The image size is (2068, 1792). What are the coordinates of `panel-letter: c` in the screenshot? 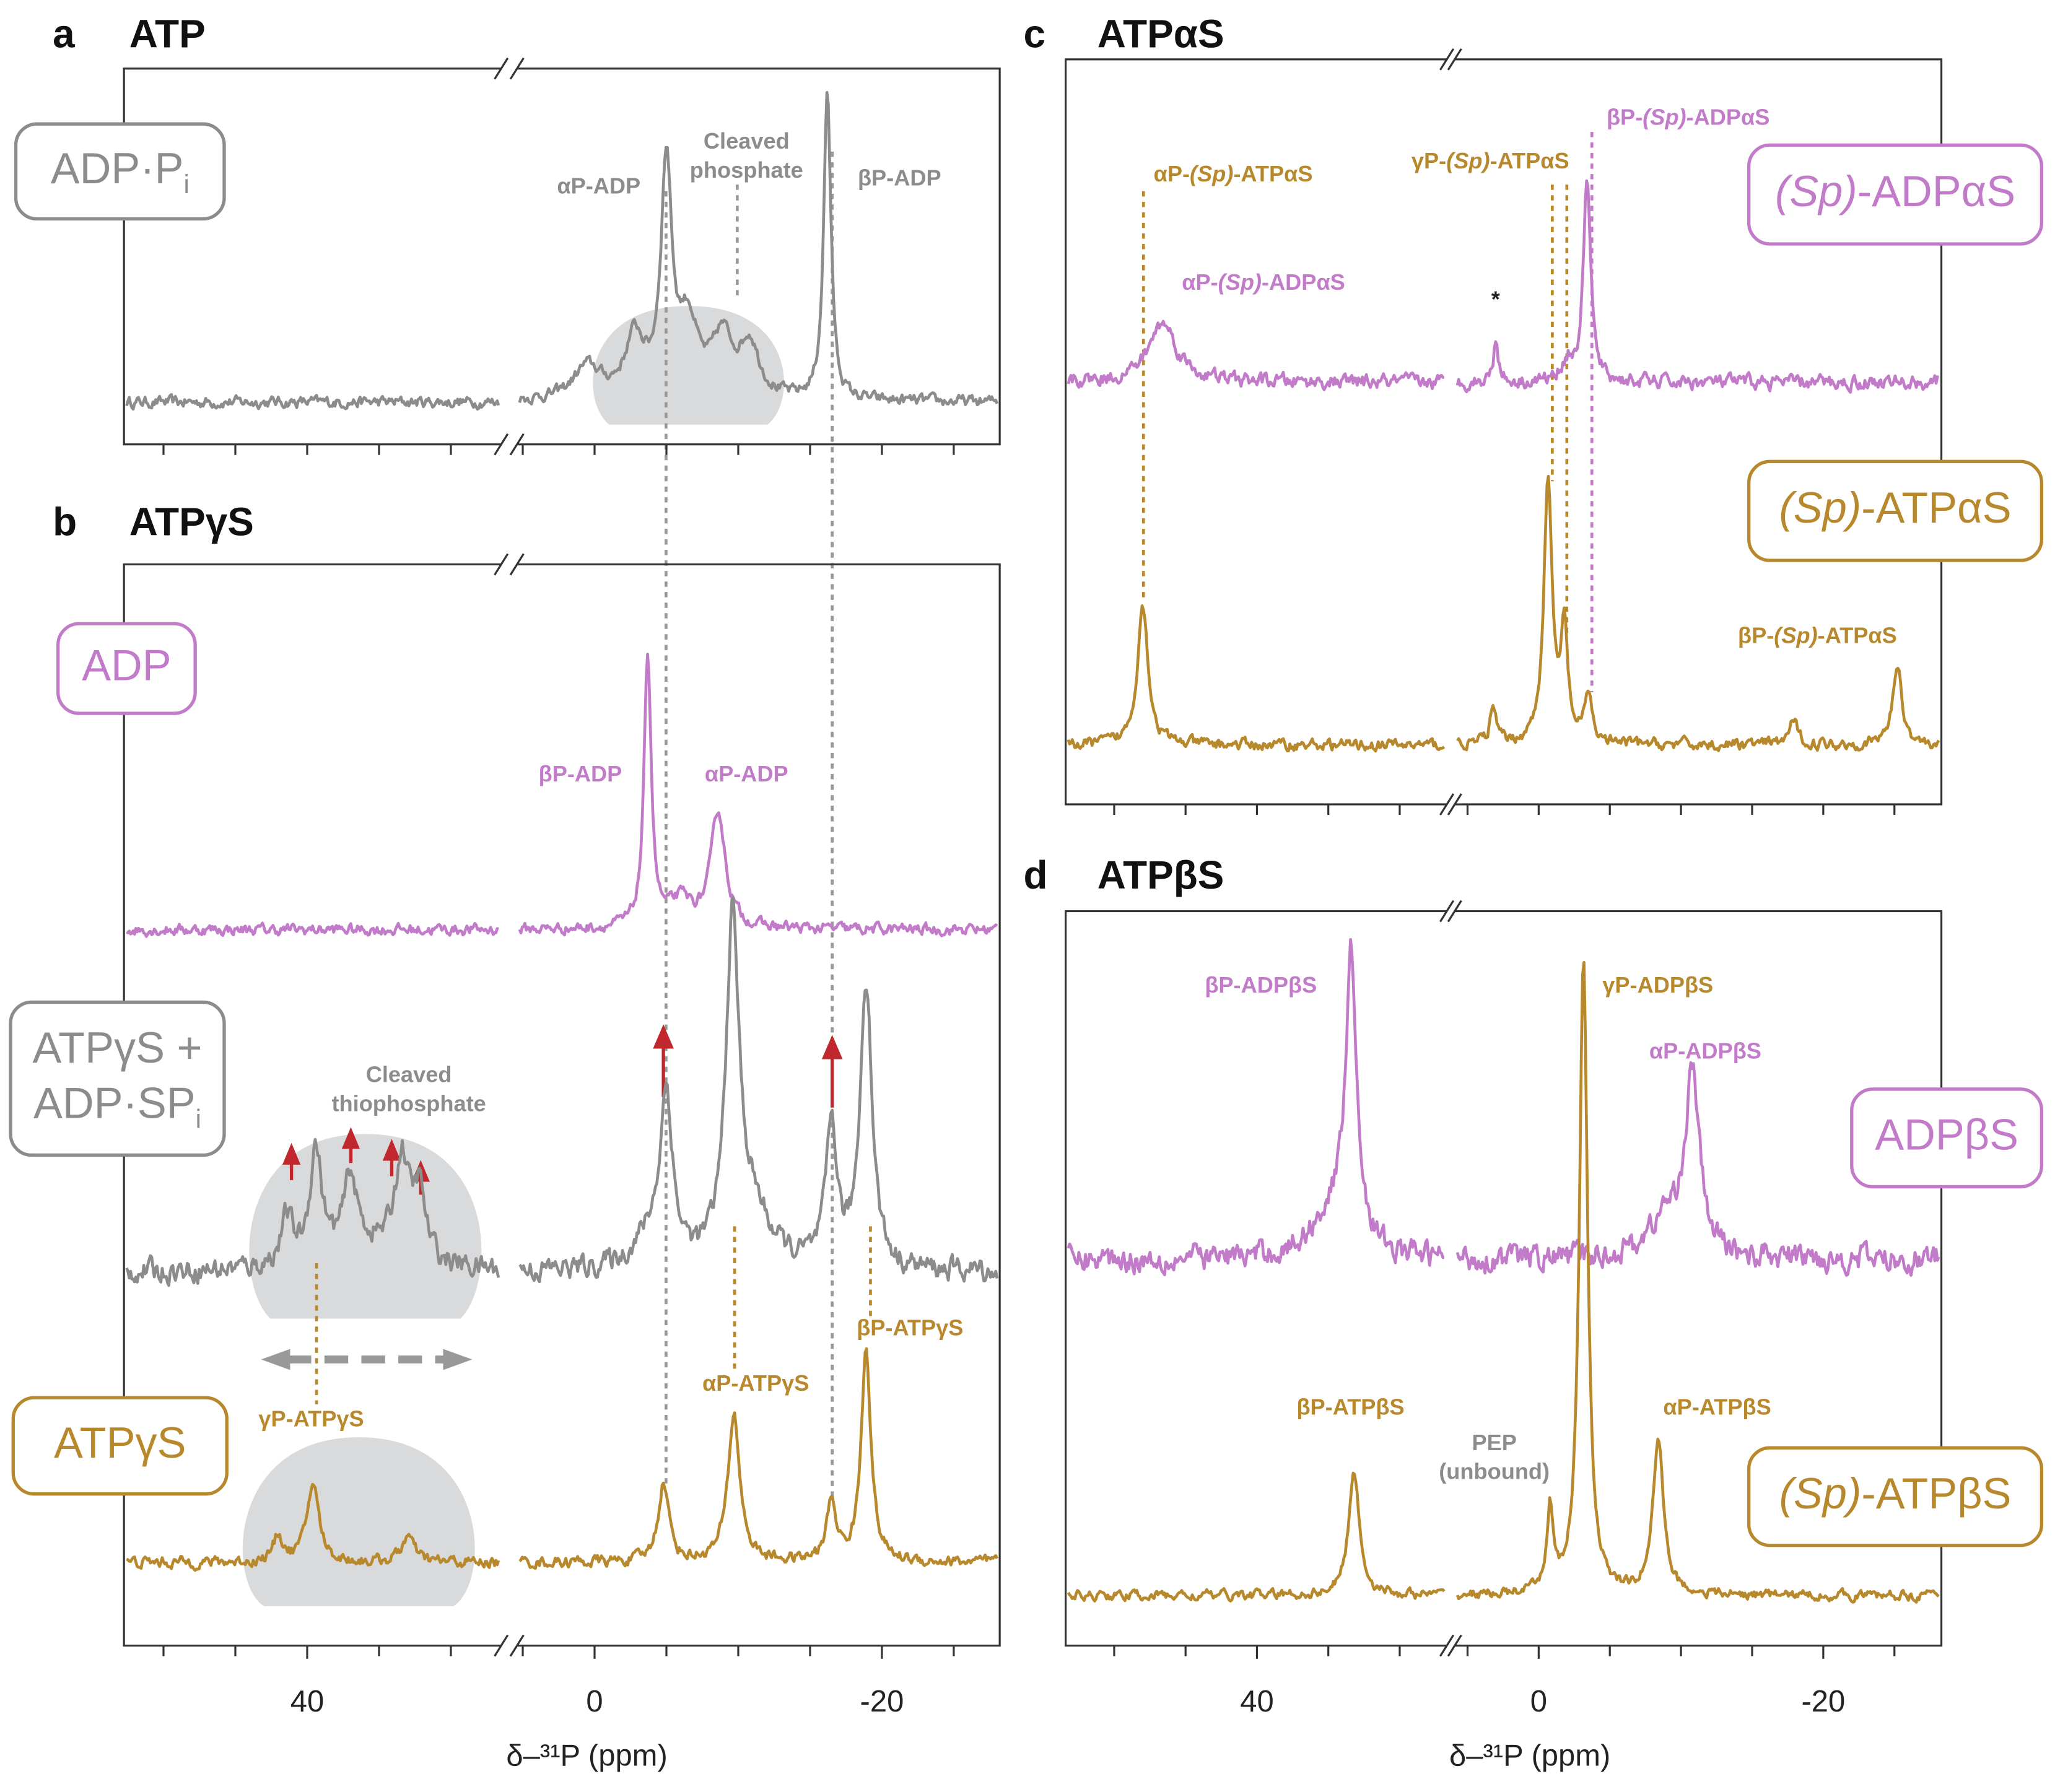 It's located at (1034, 34).